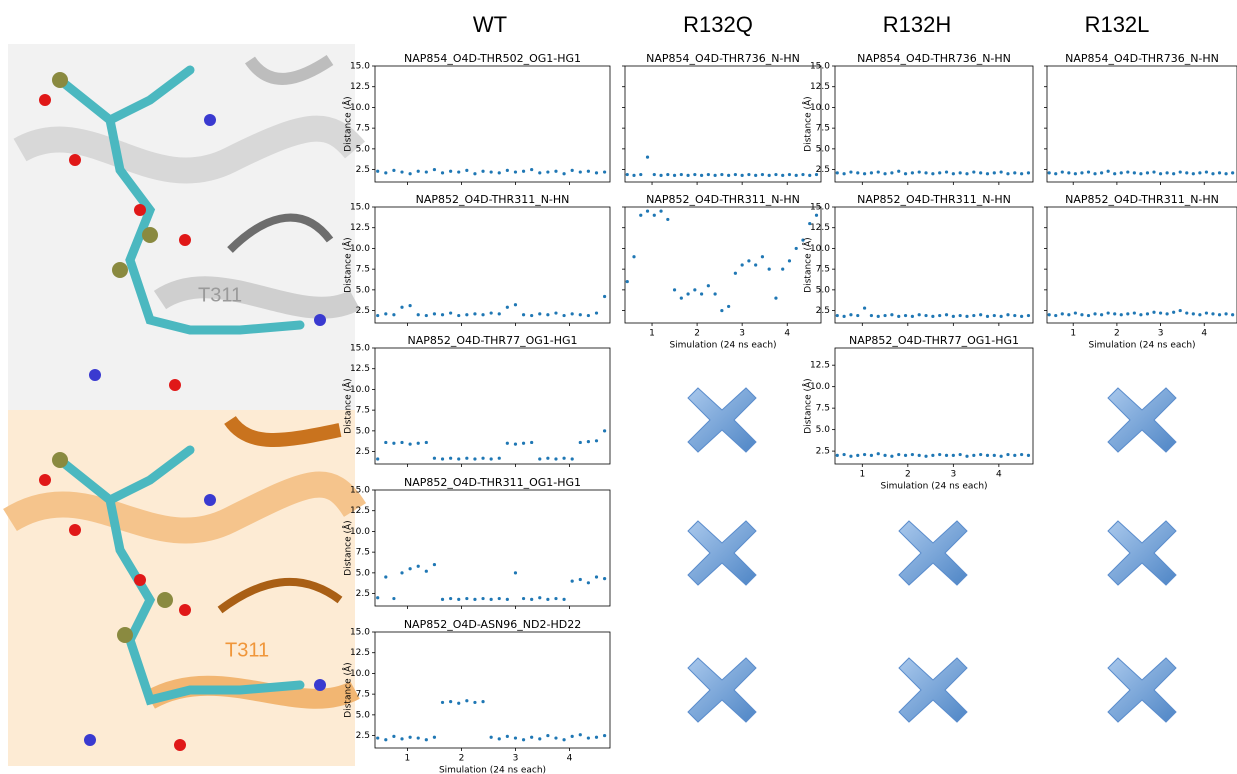  Describe the element at coordinates (360, 249) in the screenshot. I see `y-tick-label: 10.0` at that location.